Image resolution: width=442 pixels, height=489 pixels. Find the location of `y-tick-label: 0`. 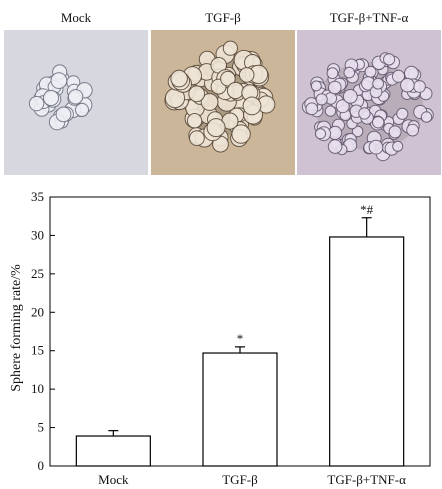

y-tick-label: 0 is located at coordinates (41, 465).